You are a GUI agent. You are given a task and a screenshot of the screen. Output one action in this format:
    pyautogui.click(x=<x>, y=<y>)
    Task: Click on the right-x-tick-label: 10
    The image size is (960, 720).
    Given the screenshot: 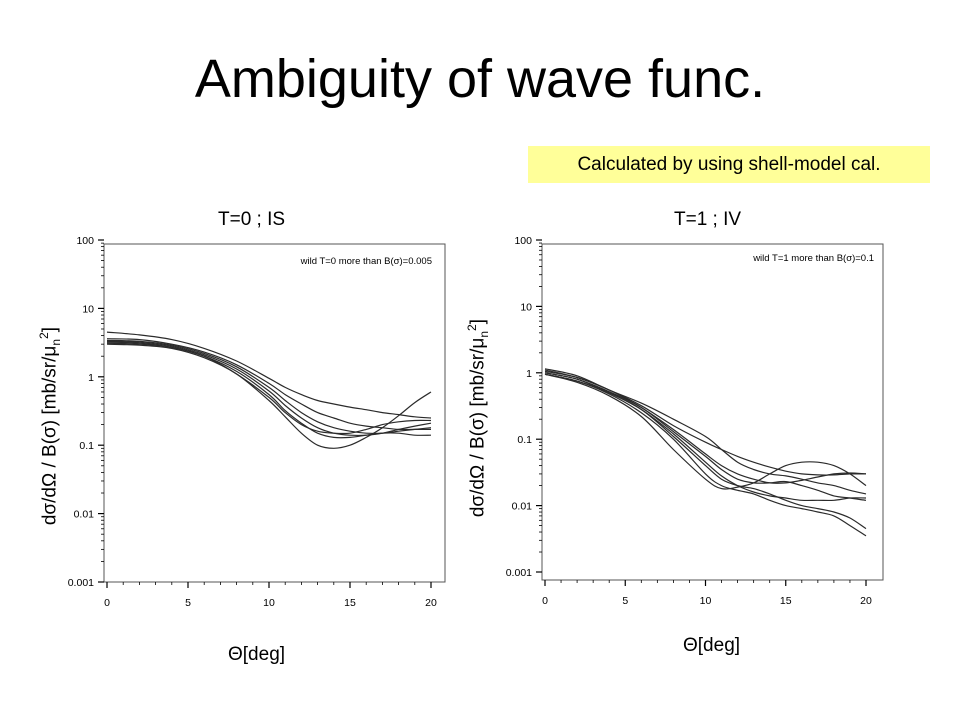 What is the action you would take?
    pyautogui.click(x=706, y=601)
    